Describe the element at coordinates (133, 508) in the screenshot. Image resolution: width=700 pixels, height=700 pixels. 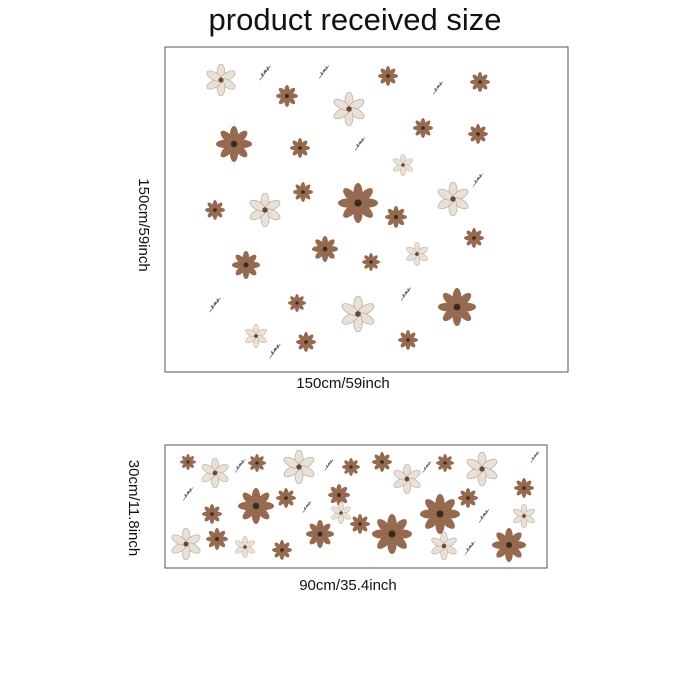
I see `height-label: 30cm/11.8inch` at that location.